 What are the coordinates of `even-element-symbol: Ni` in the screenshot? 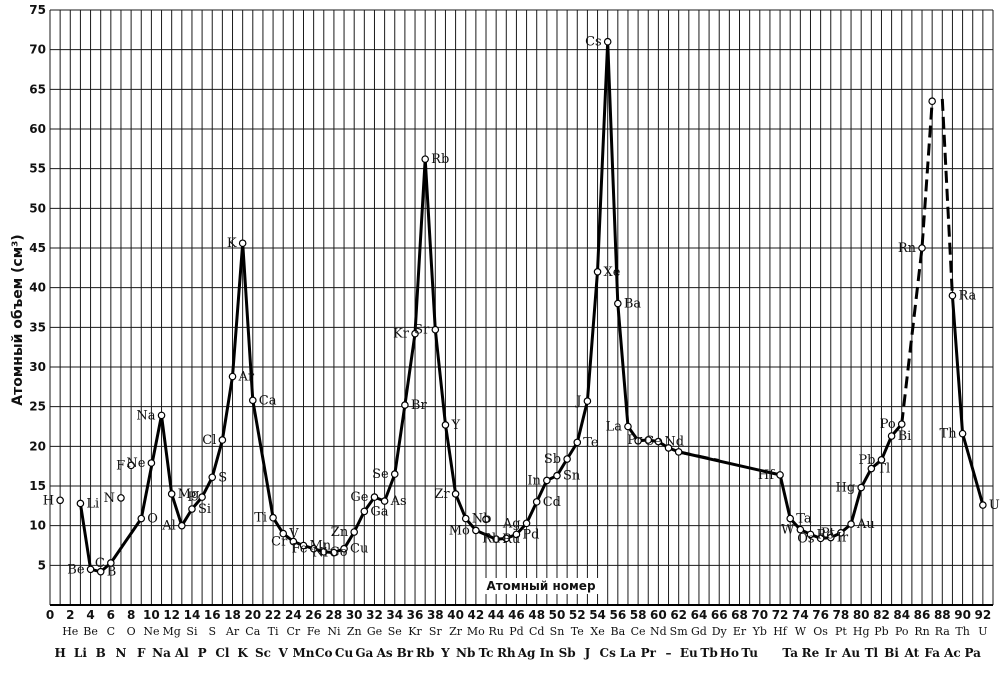 It's located at (334, 631).